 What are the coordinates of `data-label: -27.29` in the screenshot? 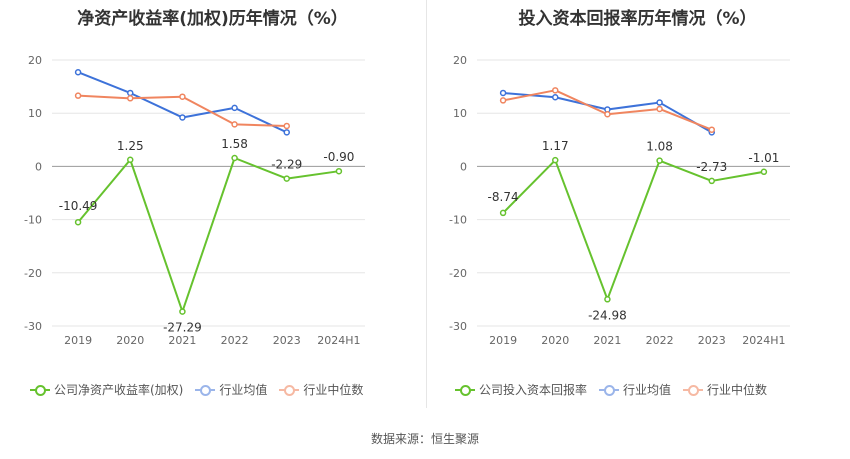 It's located at (182, 328).